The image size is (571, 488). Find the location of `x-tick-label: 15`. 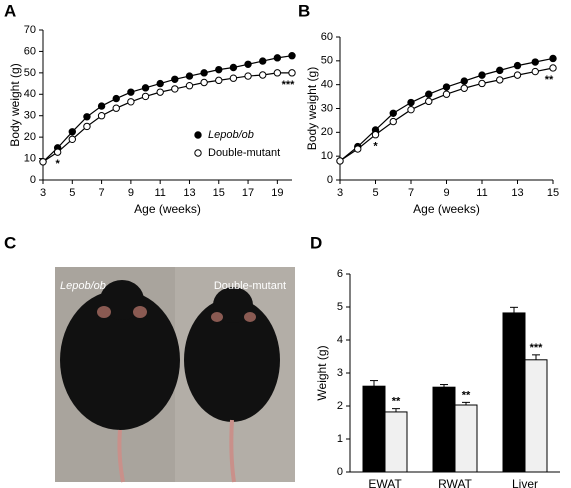

x-tick-label: 15 is located at coordinates (553, 193).